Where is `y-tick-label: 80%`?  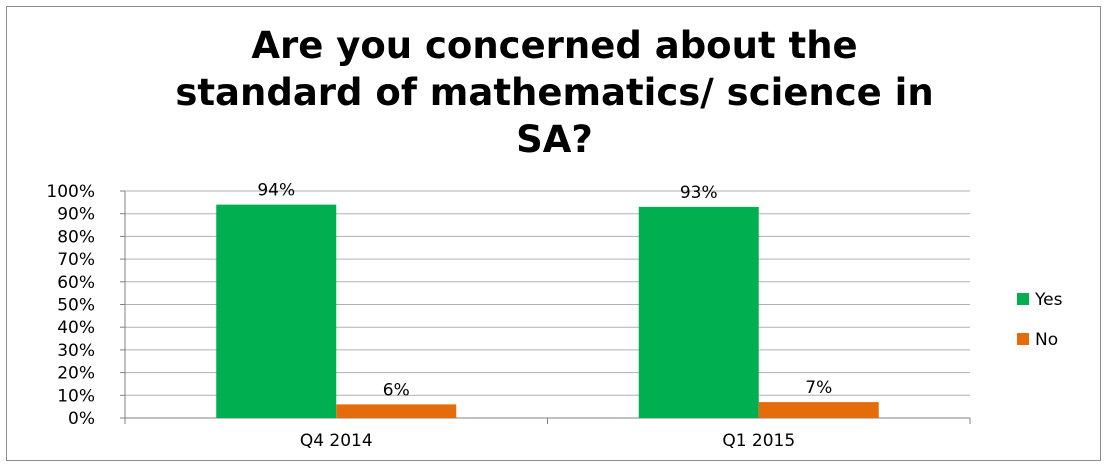
y-tick-label: 80% is located at coordinates (76, 237).